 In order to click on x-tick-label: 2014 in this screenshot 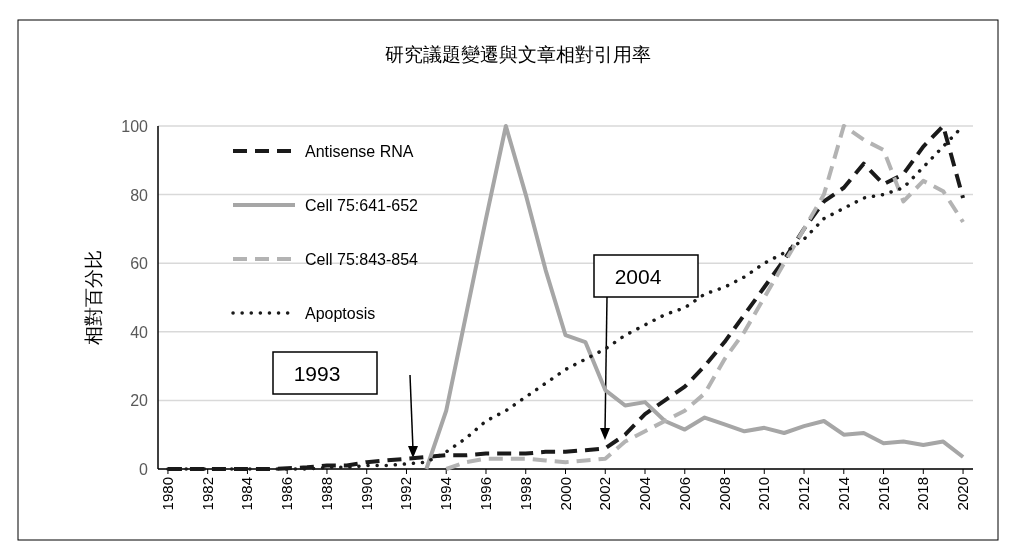, I will do `click(843, 494)`.